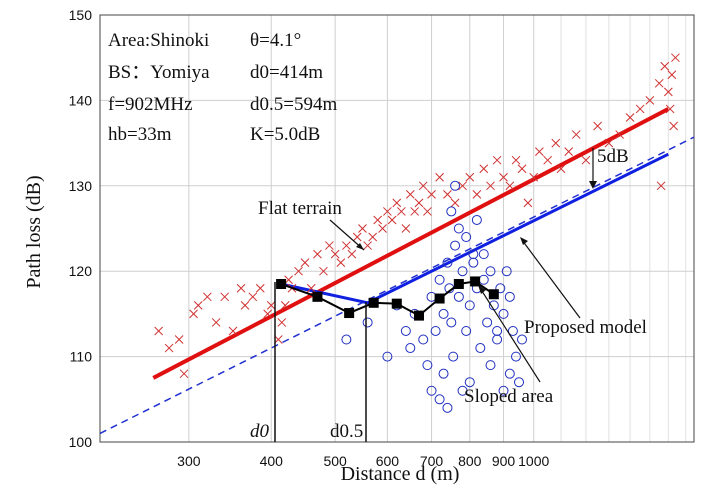 Image resolution: width=708 pixels, height=488 pixels. I want to click on info-d0: d0=414m, so click(286, 72).